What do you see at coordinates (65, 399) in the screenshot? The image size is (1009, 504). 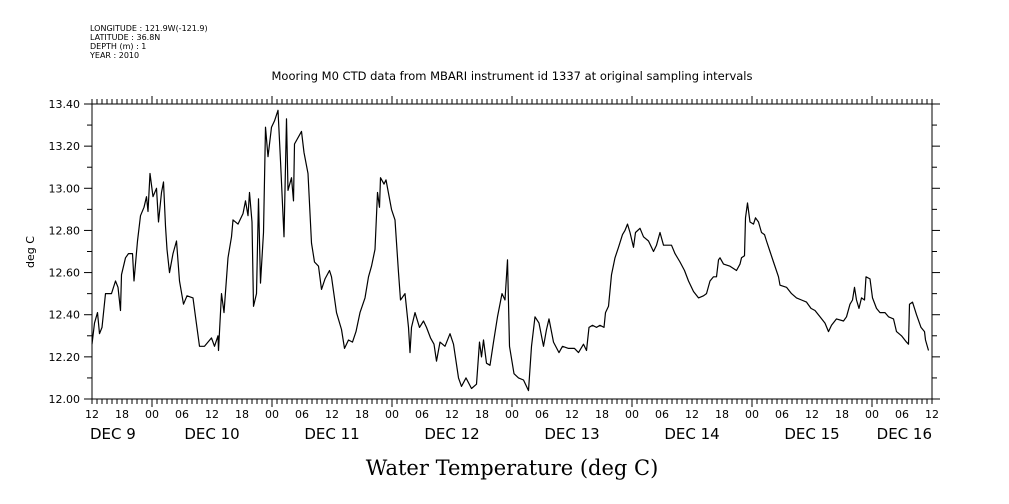 I see `y-tick-label: 12.00` at bounding box center [65, 399].